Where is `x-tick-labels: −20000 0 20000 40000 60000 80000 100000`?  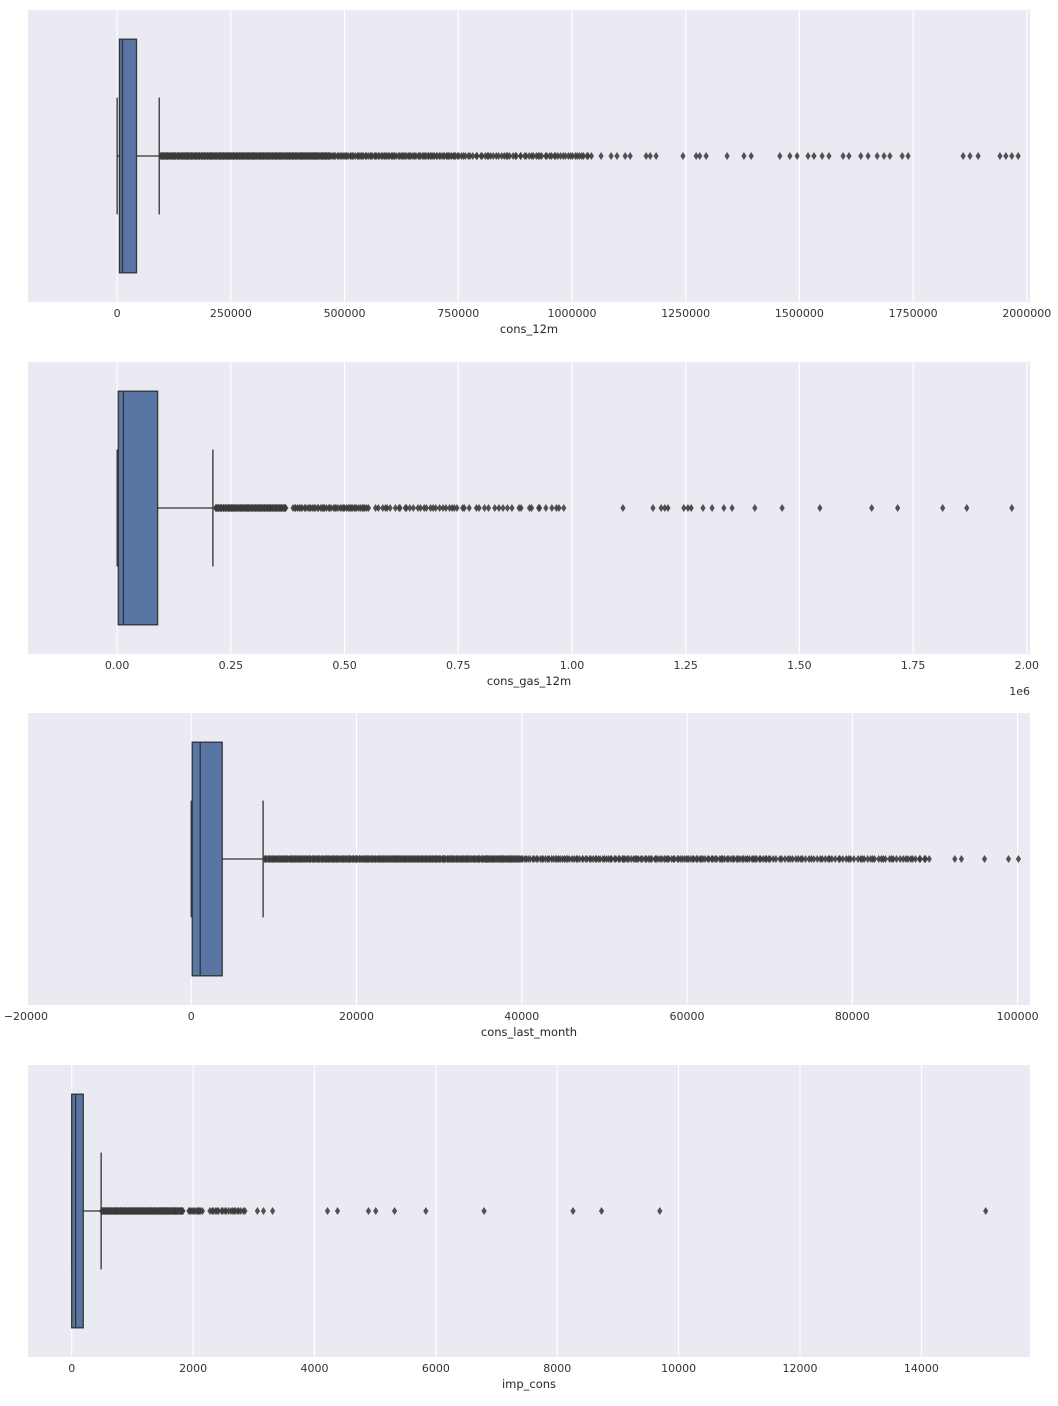 x-tick-labels: −20000 0 20000 40000 60000 80000 100000 is located at coordinates (521, 1016).